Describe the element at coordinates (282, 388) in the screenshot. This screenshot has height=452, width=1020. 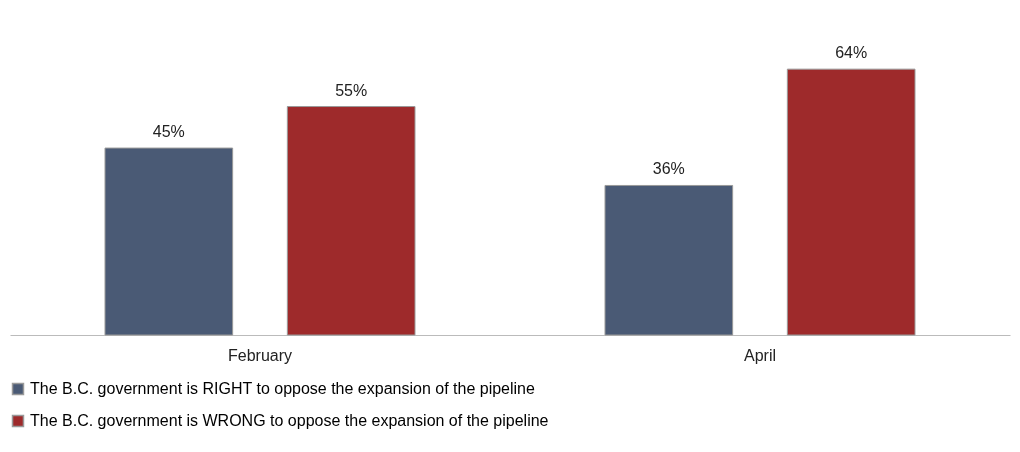
I see `legend-label: The B.C. government is RIGHT to oppose the expansion of the pipeline` at that location.